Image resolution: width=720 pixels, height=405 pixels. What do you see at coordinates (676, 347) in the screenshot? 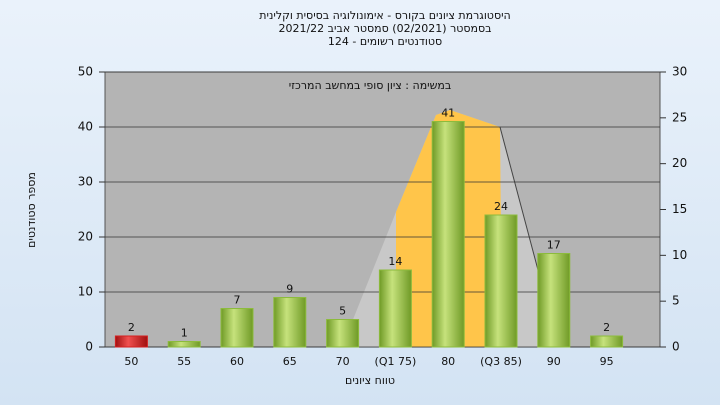
I see `y2-tick-label: 0` at bounding box center [676, 347].